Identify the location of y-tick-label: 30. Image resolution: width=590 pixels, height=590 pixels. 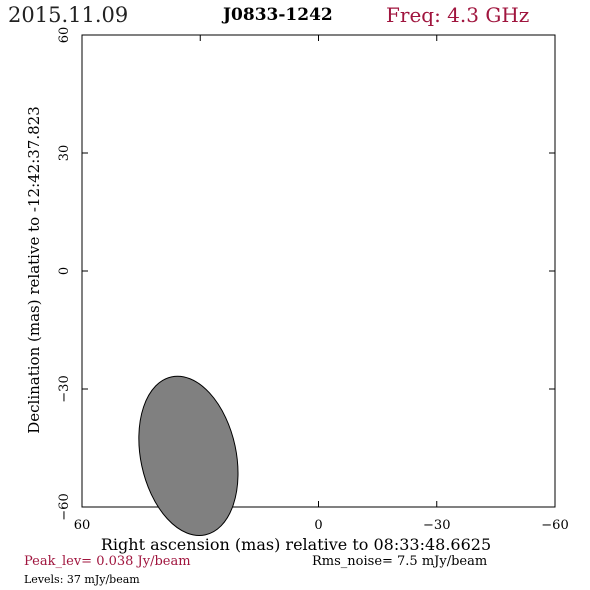
(64, 153).